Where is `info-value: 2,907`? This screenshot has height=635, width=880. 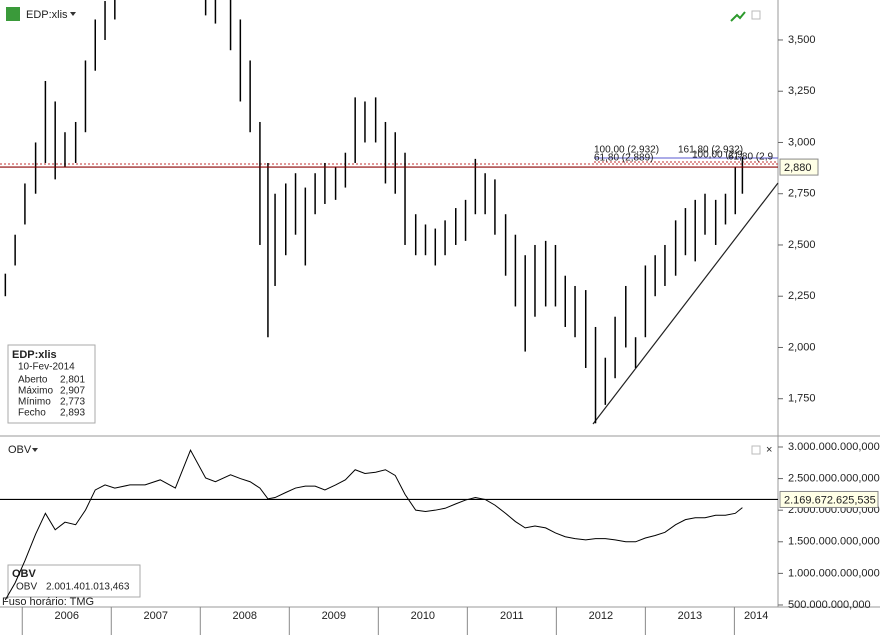 info-value: 2,907 is located at coordinates (72, 391).